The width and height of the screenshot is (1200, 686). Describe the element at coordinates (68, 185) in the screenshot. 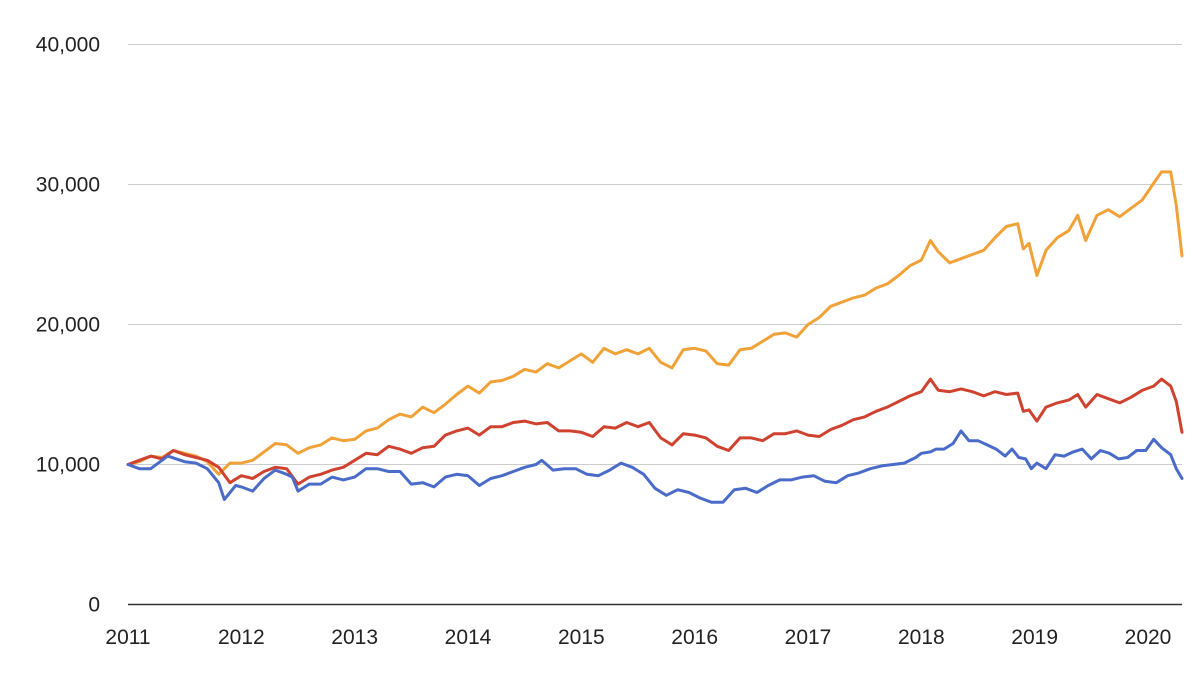

I see `y-tick-label: 30,000` at that location.